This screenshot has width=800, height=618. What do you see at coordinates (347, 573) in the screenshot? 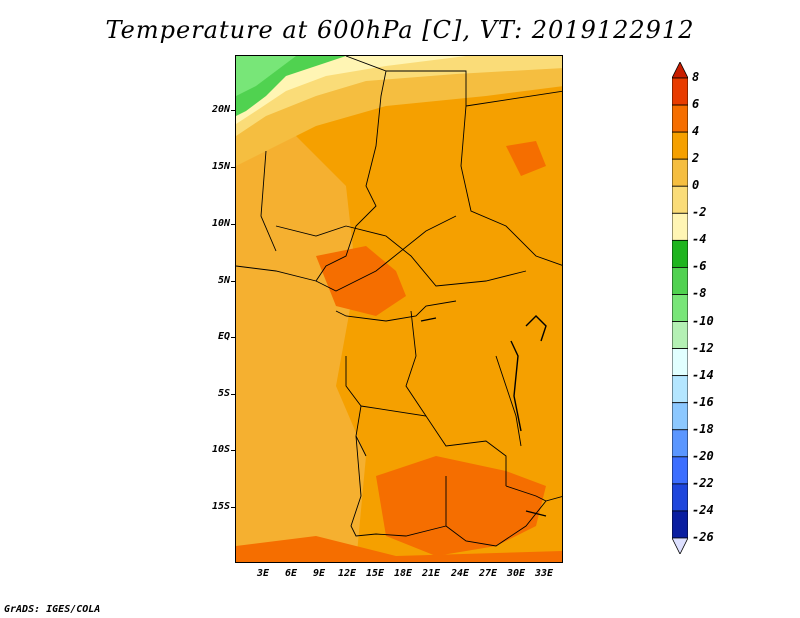
I see `x-label-12e: 12E` at bounding box center [347, 573].